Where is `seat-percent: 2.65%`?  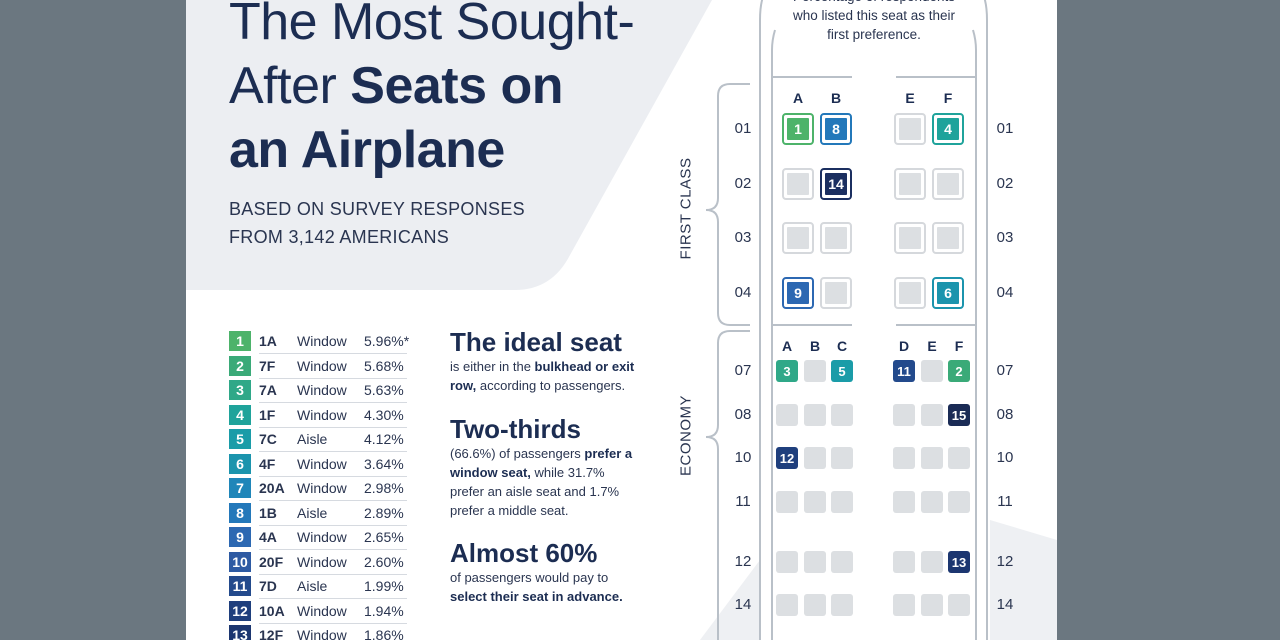
seat-percent: 2.65% is located at coordinates (384, 537).